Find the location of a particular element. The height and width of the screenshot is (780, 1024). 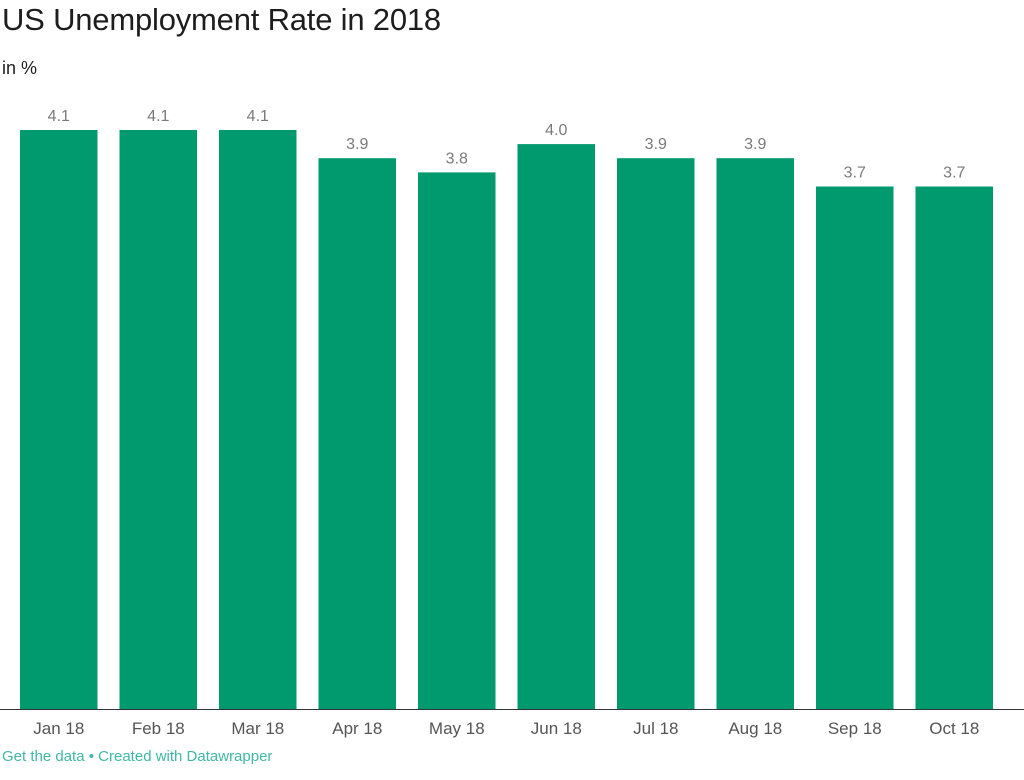

chart-footer: Get the data • Created with Datawrapper is located at coordinates (137, 756).